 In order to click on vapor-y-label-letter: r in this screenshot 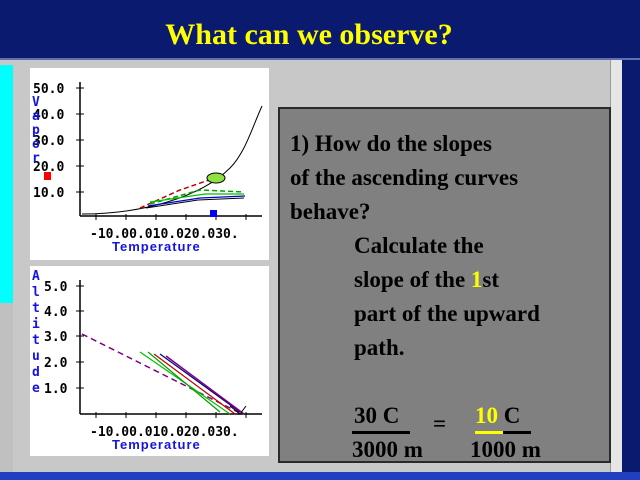, I will do `click(36, 158)`.